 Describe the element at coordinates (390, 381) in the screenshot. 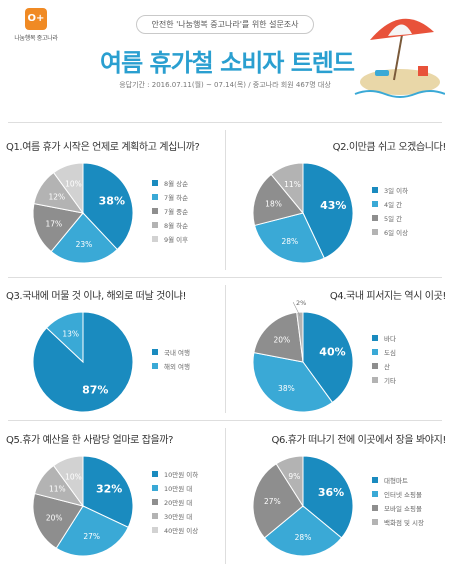

I see `legend-label: 기타` at that location.